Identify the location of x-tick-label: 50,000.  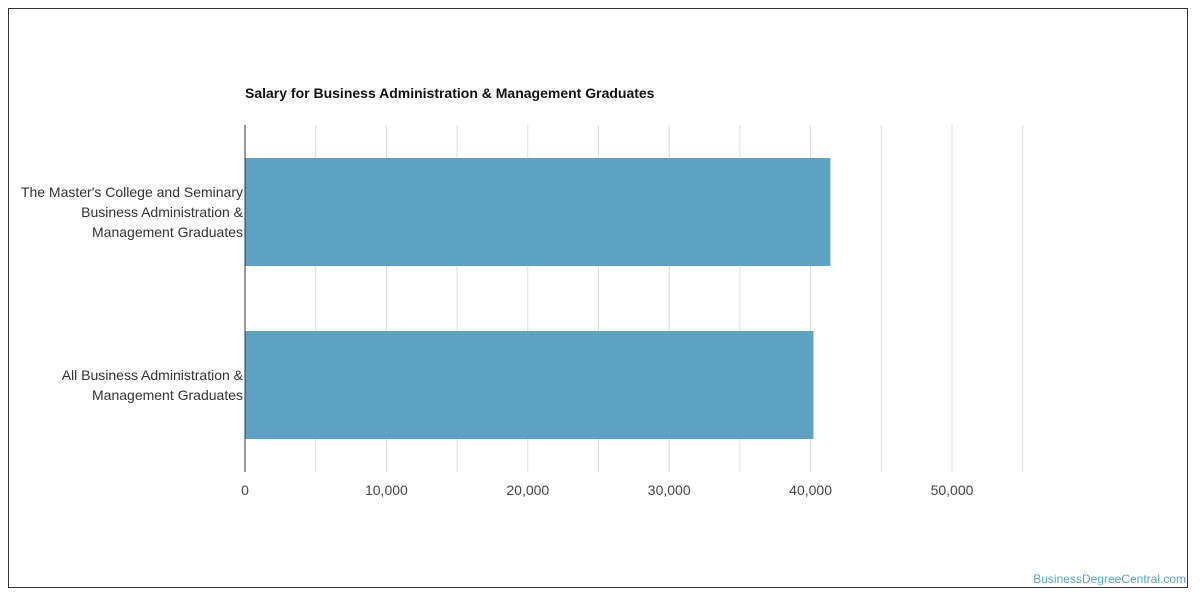
(952, 490).